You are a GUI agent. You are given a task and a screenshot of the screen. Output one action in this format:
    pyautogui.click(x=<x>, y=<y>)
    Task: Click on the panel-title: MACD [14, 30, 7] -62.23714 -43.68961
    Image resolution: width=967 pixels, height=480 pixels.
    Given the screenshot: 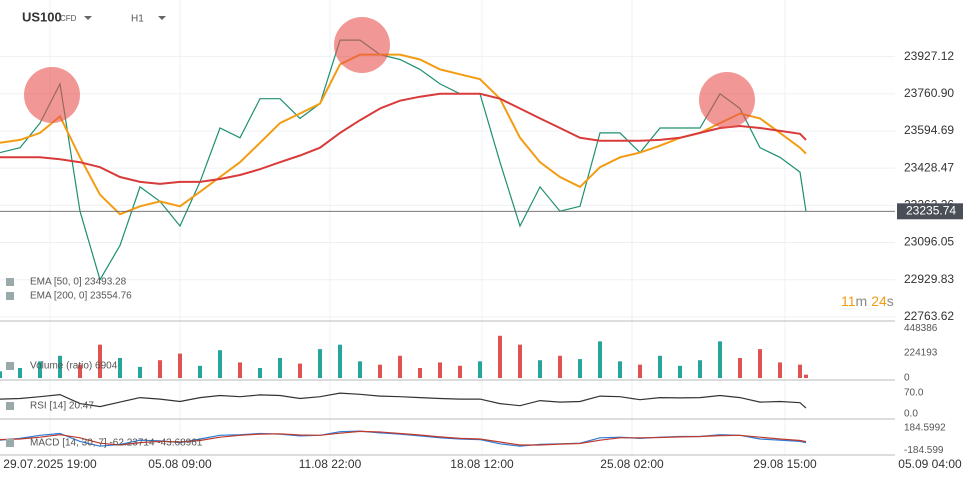 What is the action you would take?
    pyautogui.click(x=116, y=443)
    